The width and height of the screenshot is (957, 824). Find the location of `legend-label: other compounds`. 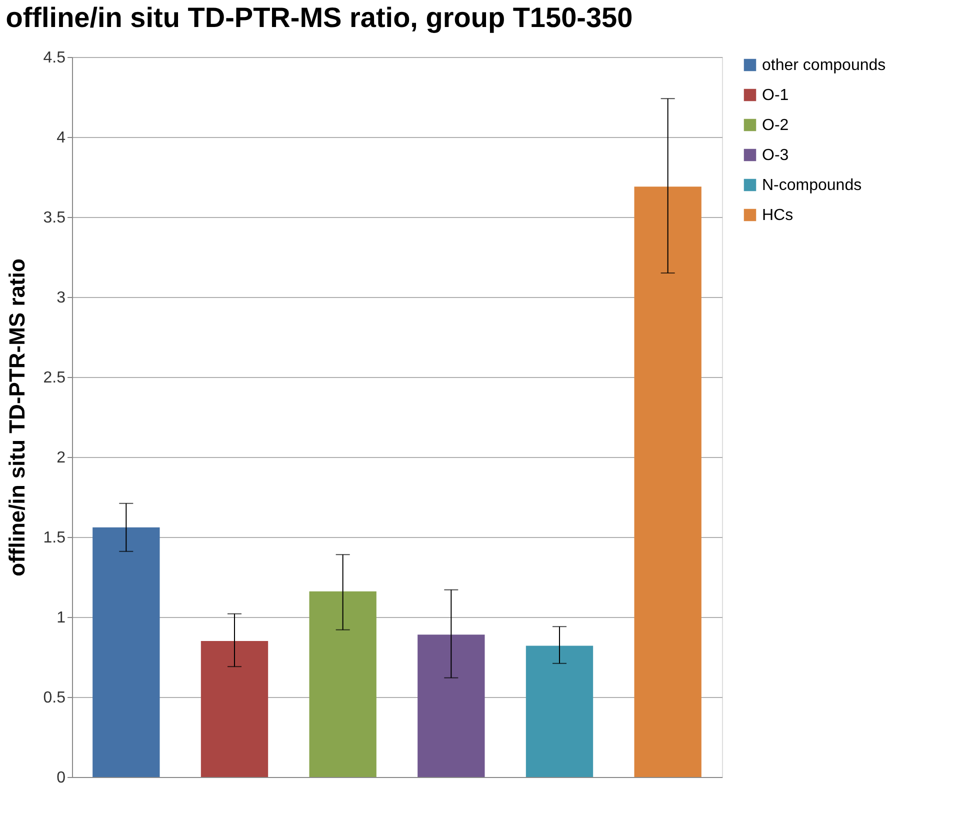

legend-label: other compounds is located at coordinates (824, 65).